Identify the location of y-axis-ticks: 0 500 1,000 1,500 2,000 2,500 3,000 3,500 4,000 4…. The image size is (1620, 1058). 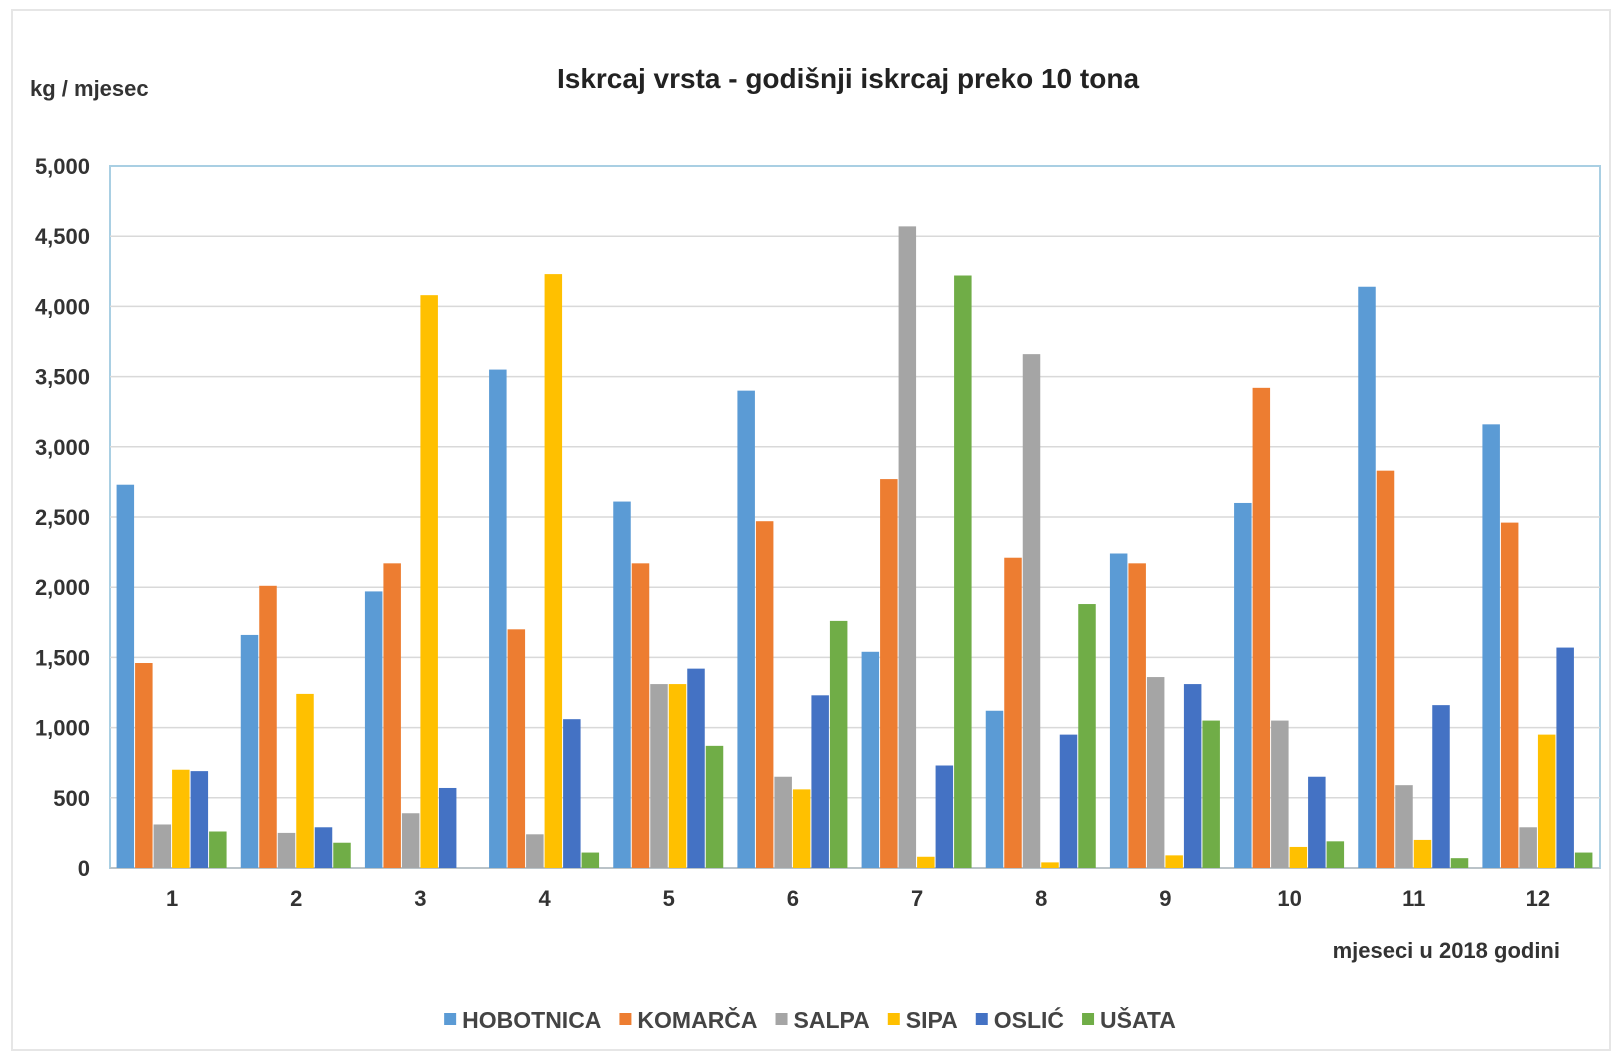
(62, 517).